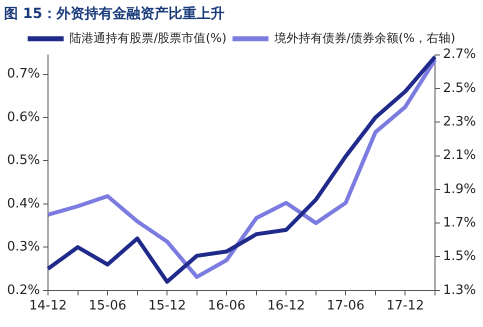  Describe the element at coordinates (459, 54) in the screenshot. I see `y2-tick-label: 2.7%` at that location.